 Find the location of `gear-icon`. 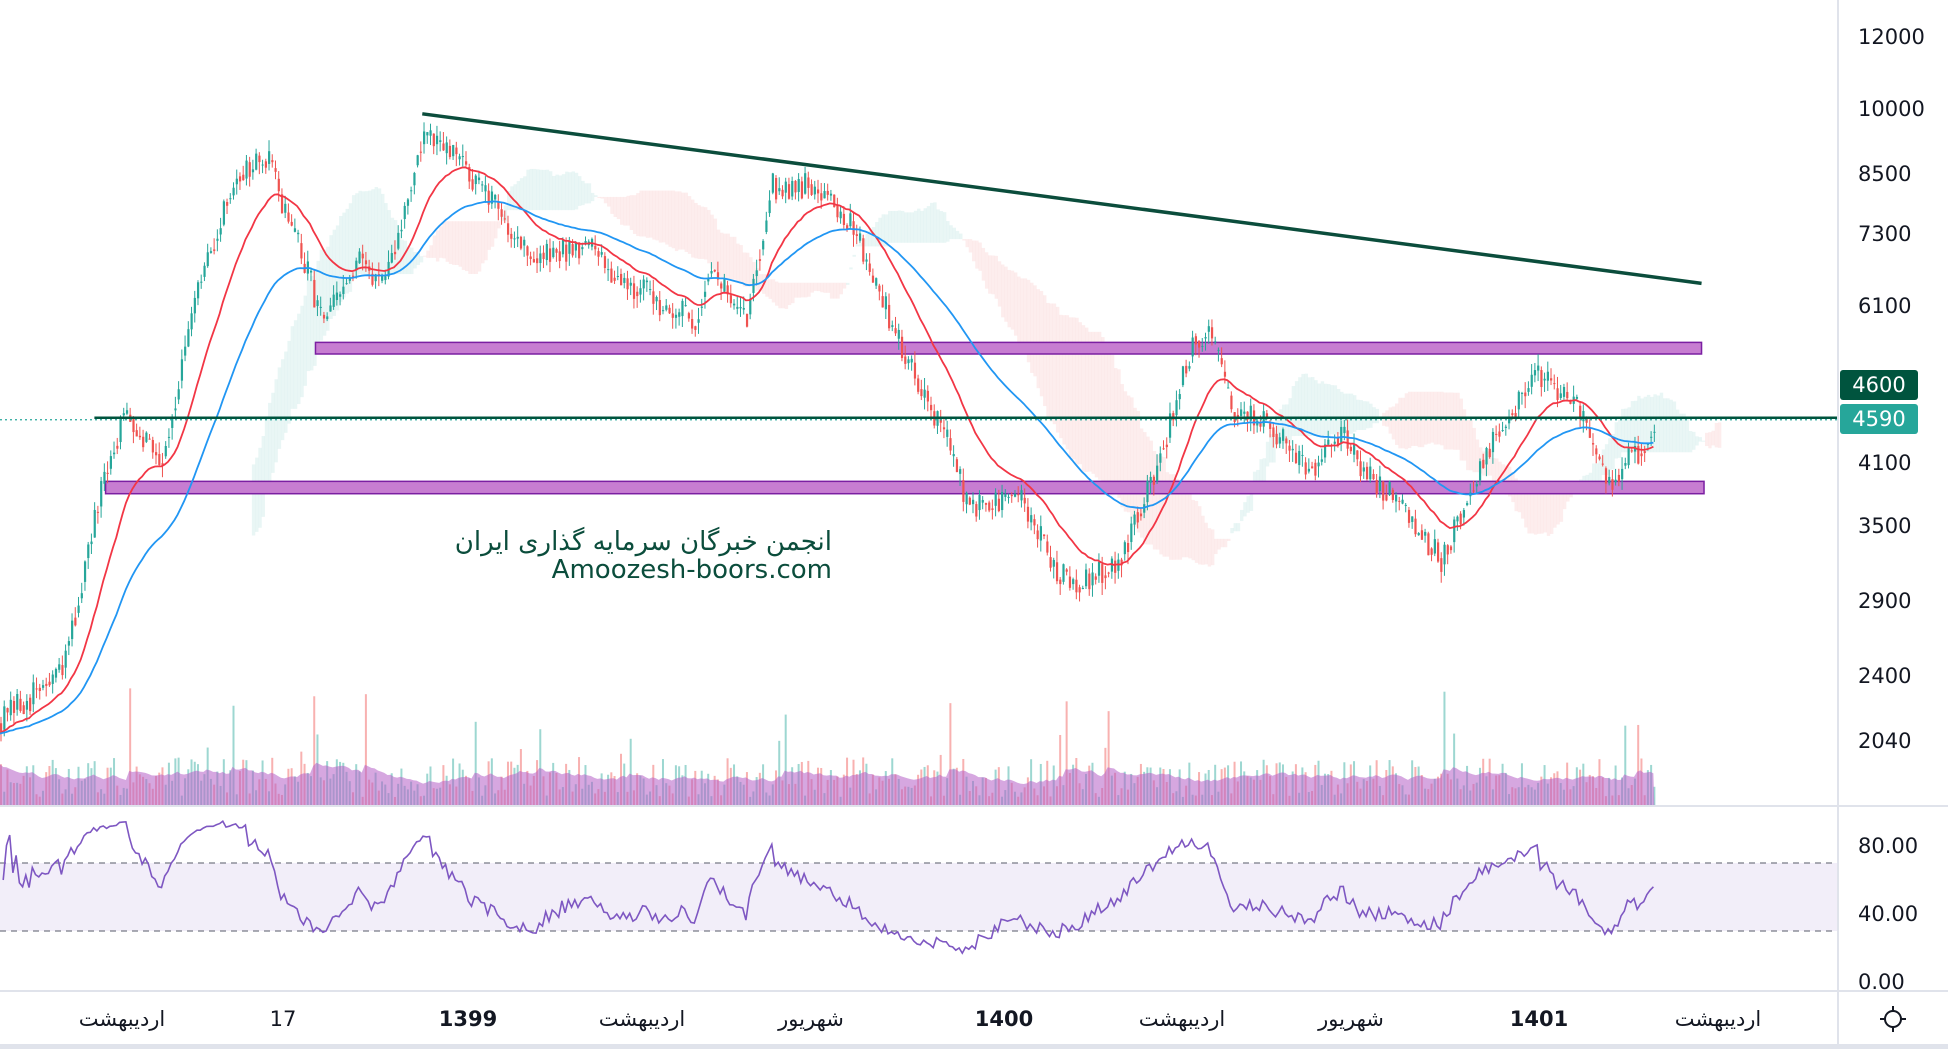

gear-icon is located at coordinates (1893, 1019).